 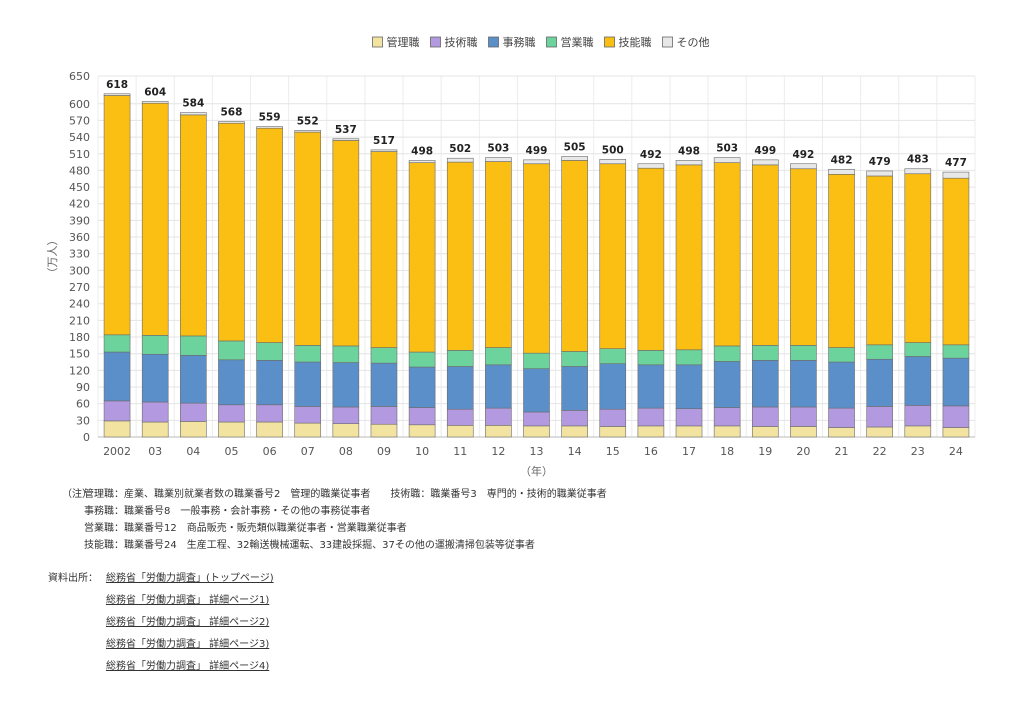 What do you see at coordinates (188, 644) in the screenshot?
I see `source-link: 総務省「労働力調査」 詳細ページ3)` at bounding box center [188, 644].